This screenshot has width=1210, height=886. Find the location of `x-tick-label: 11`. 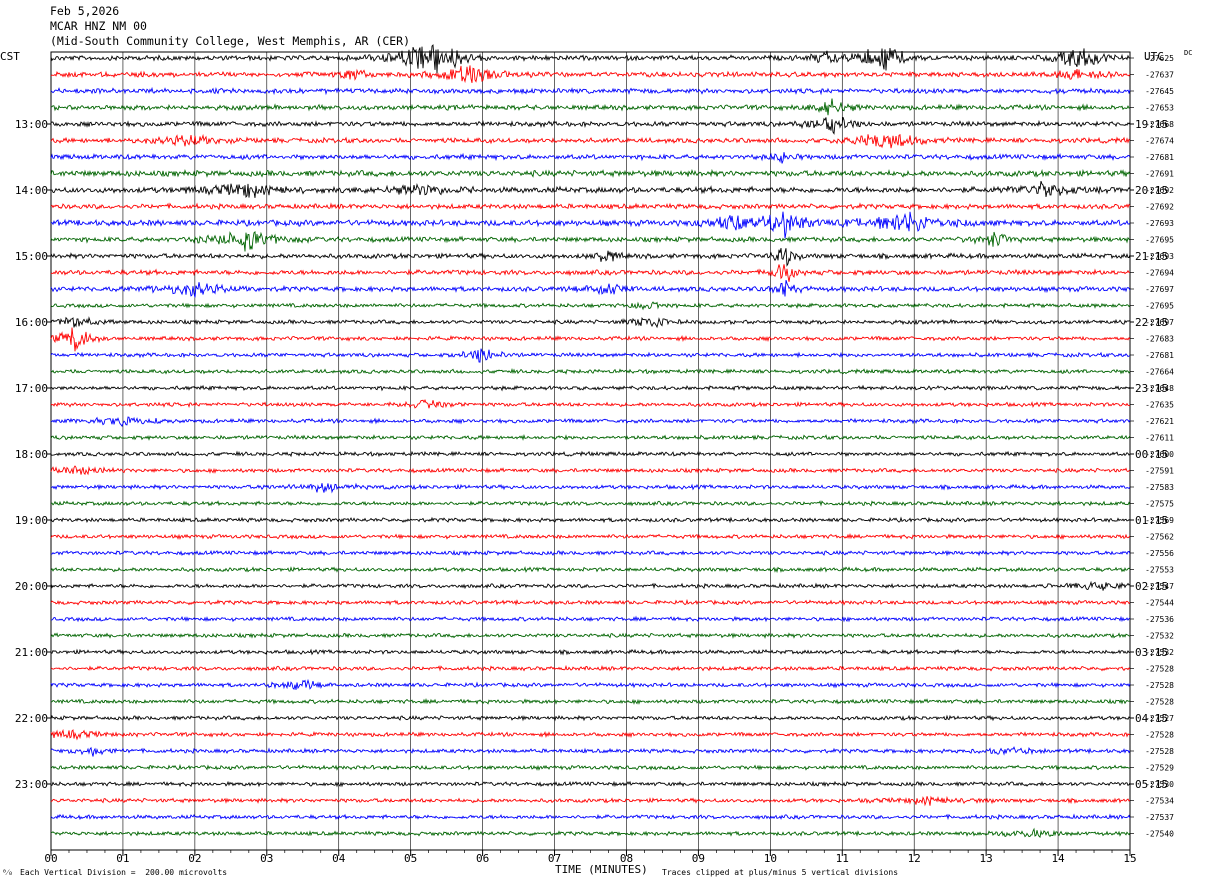

x-tick-label: 11 is located at coordinates (842, 858).